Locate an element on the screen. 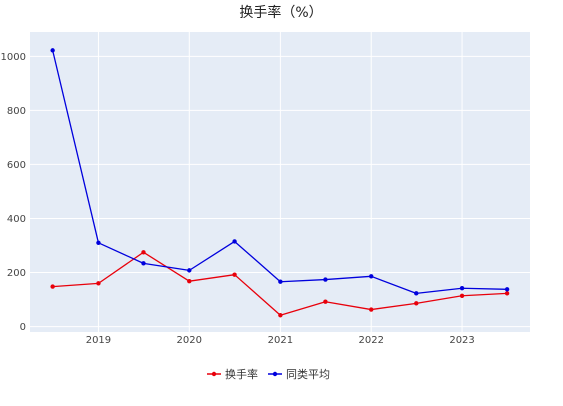 This screenshot has width=563, height=406. y-axis-ticks: 0 200 400 600 800 1000 is located at coordinates (13, 192).